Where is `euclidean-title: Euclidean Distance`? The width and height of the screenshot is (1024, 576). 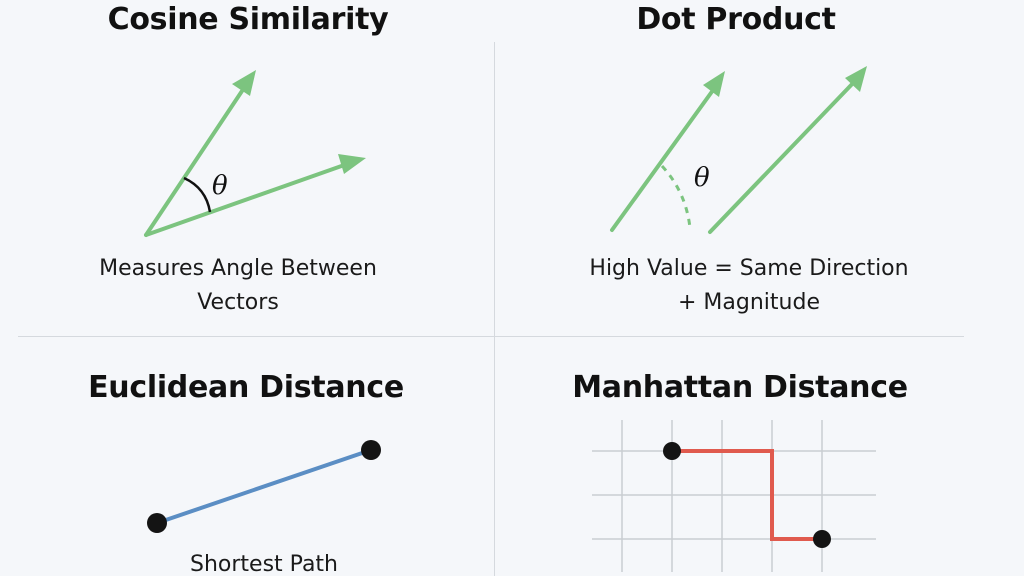
euclidean-title: Euclidean Distance is located at coordinates (246, 387).